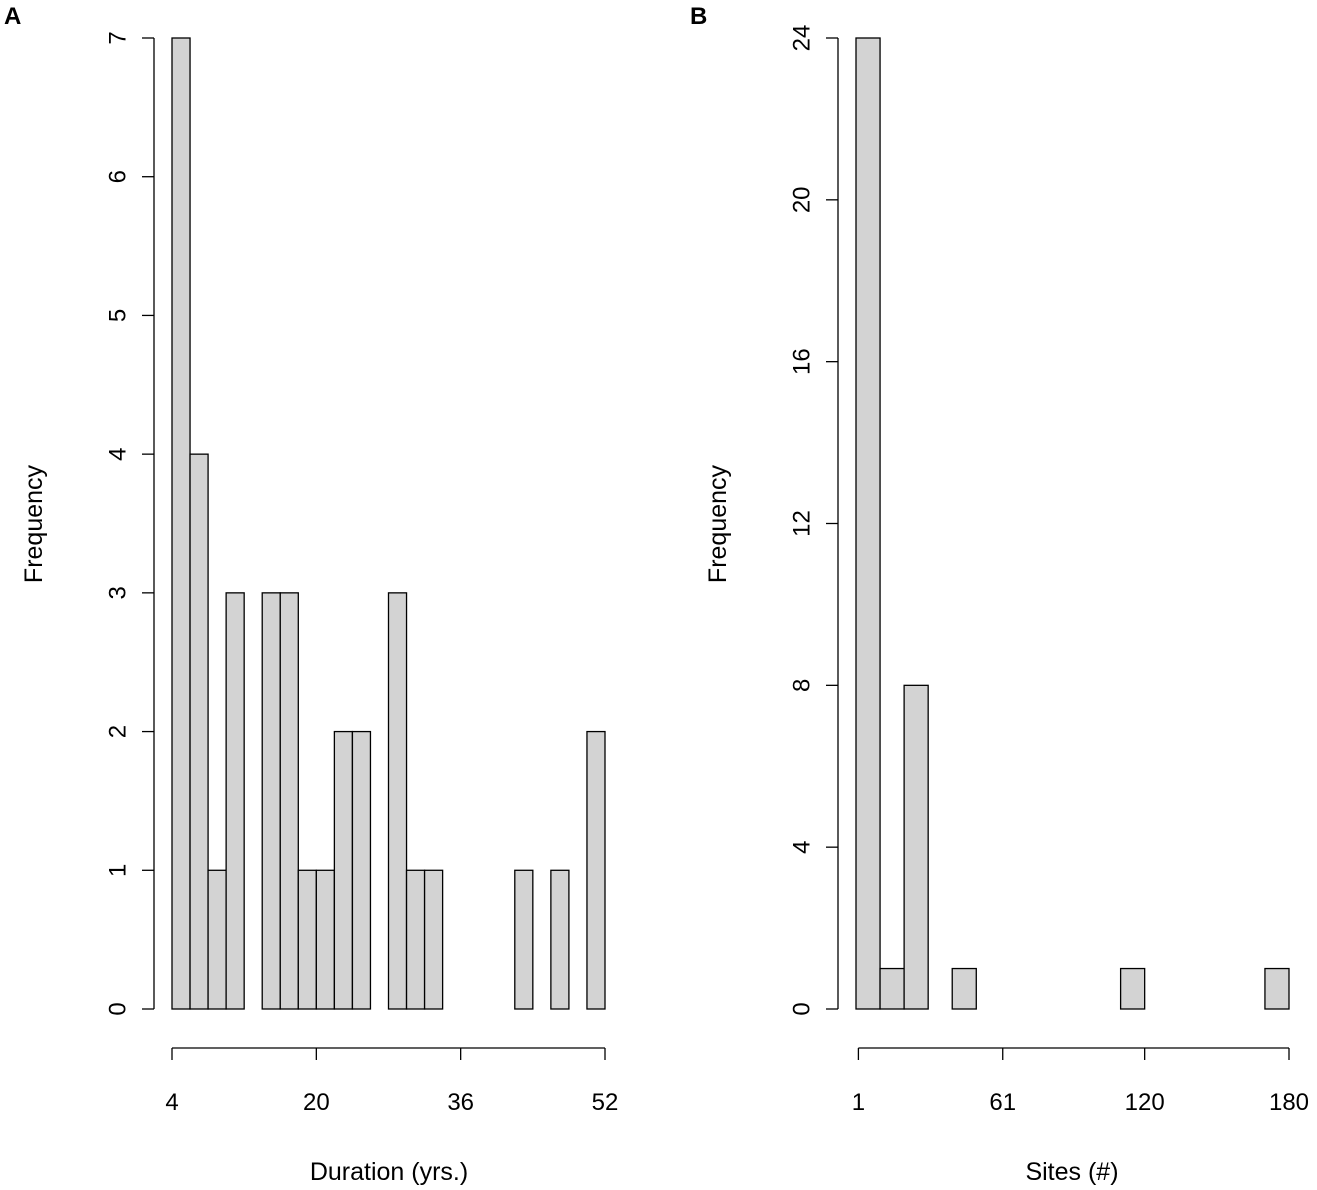 The width and height of the screenshot is (1317, 1190). What do you see at coordinates (698, 16) in the screenshot?
I see `panel-b-letter: B` at bounding box center [698, 16].